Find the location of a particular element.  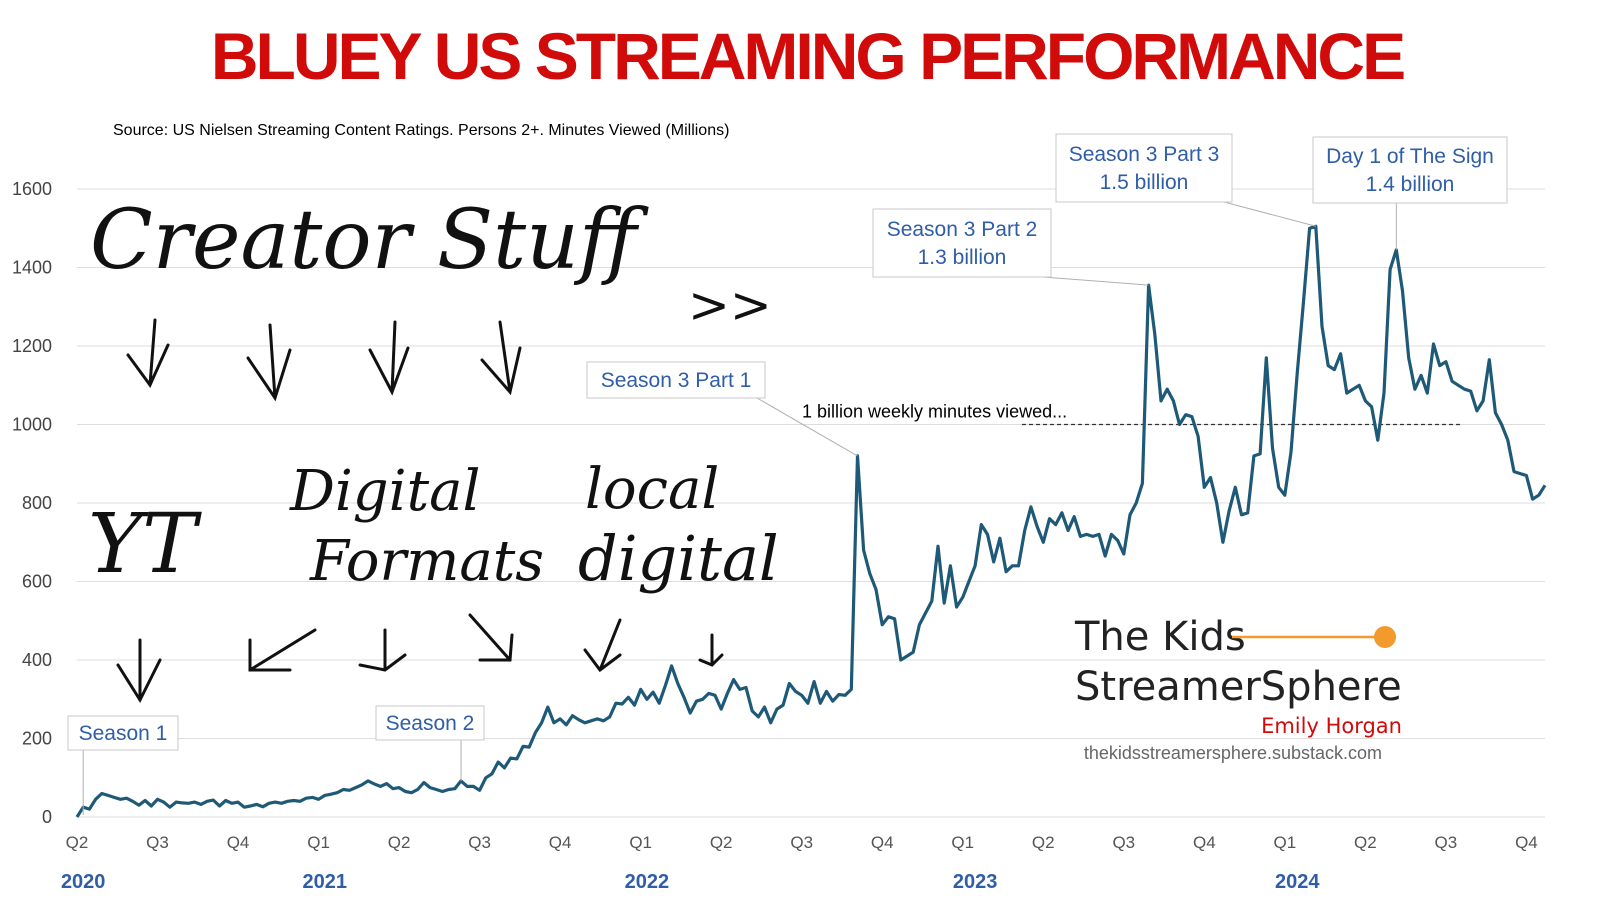

handwriting-digital-2: digital is located at coordinates (678, 558).